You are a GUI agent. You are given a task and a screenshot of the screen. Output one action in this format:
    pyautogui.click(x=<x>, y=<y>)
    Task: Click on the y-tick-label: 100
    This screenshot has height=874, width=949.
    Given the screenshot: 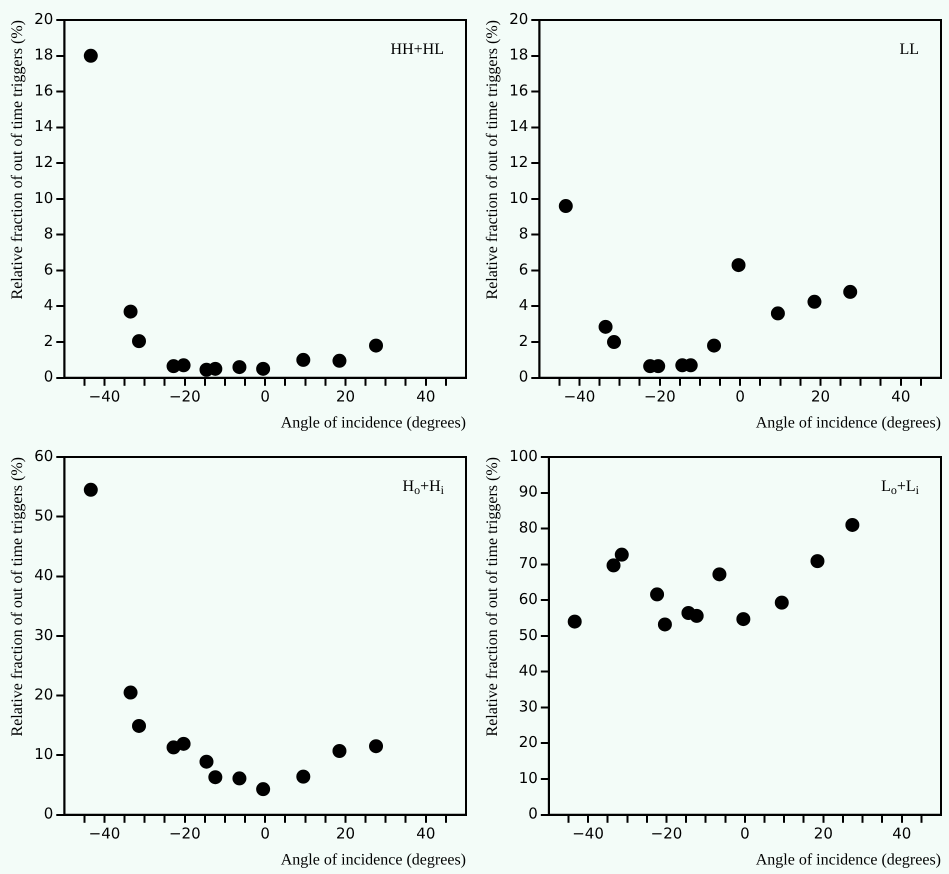 What is the action you would take?
    pyautogui.click(x=523, y=455)
    